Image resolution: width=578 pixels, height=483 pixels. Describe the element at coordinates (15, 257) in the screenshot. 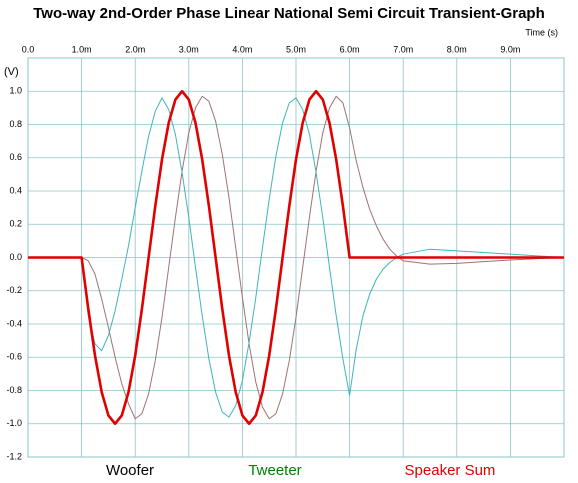

I see `y-tick-label: 0.0` at that location.